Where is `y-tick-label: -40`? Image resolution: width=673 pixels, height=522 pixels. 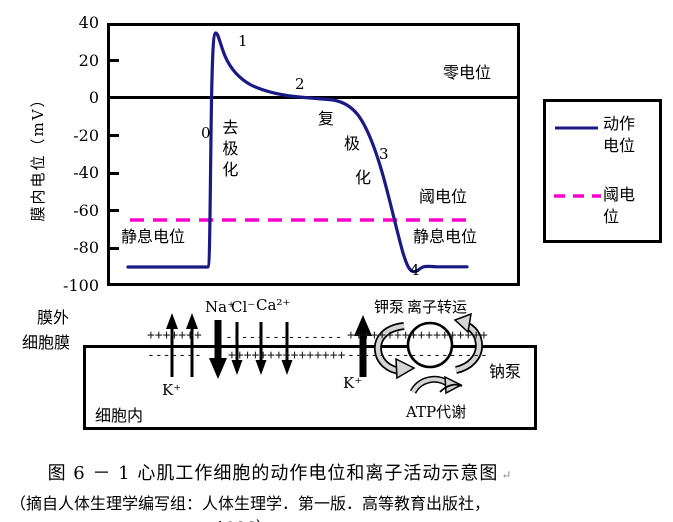
y-tick-label: -40 is located at coordinates (86, 172).